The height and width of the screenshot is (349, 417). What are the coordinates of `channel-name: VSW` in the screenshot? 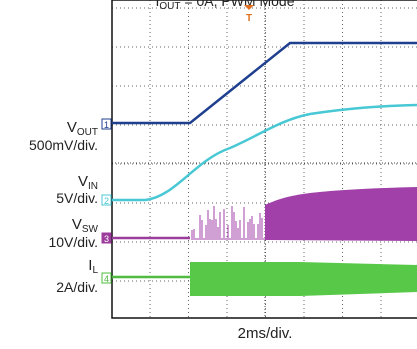 It's located at (85, 225).